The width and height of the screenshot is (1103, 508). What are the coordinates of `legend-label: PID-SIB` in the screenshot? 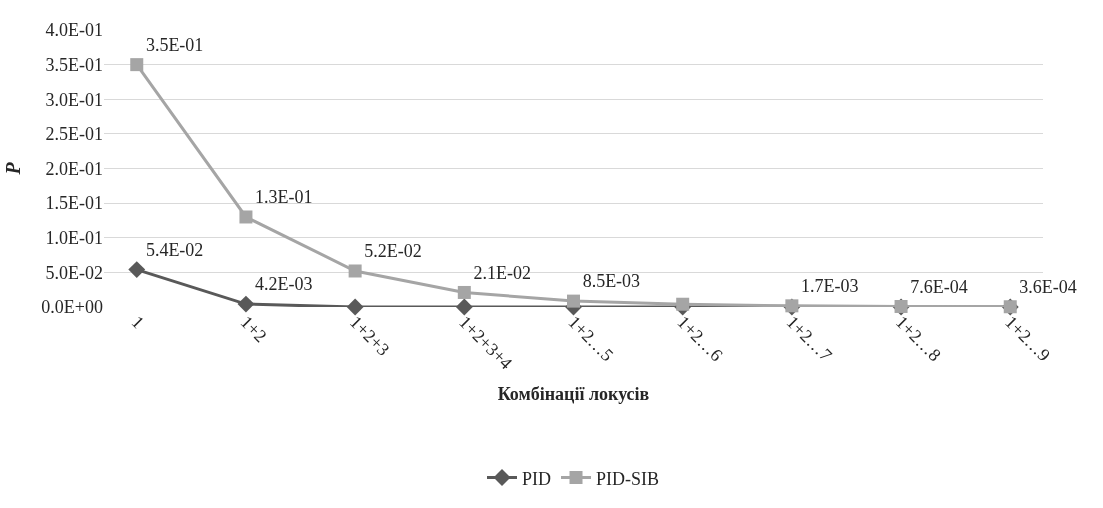 It's located at (628, 478).